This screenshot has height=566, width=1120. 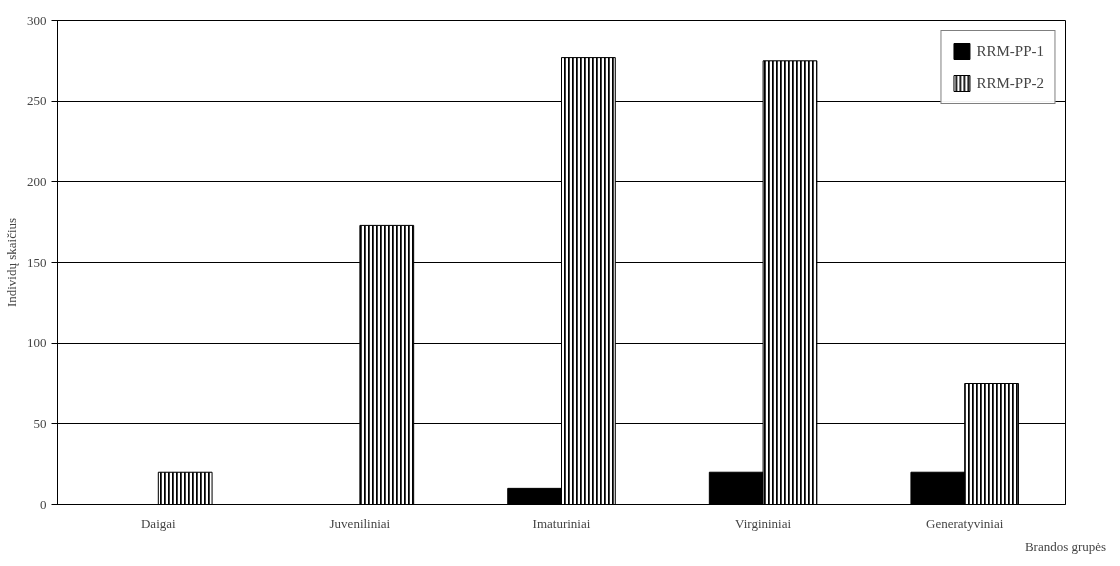 What do you see at coordinates (43, 504) in the screenshot?
I see `y-tick-label: 0` at bounding box center [43, 504].